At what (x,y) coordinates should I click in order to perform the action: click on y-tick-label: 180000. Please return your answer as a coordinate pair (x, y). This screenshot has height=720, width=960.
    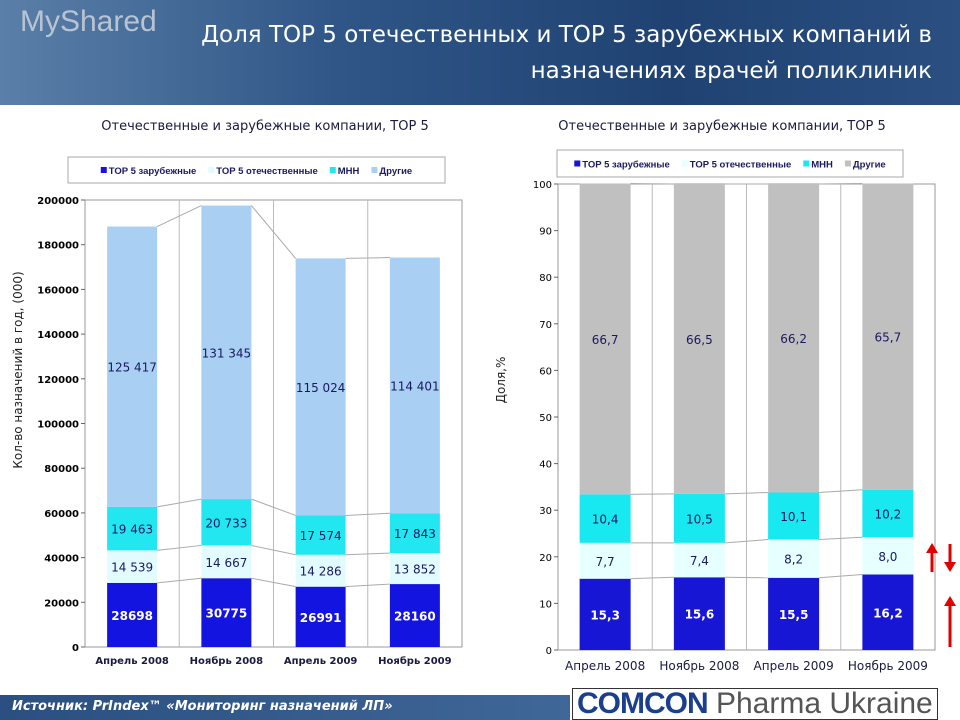
    Looking at the image, I should click on (58, 246).